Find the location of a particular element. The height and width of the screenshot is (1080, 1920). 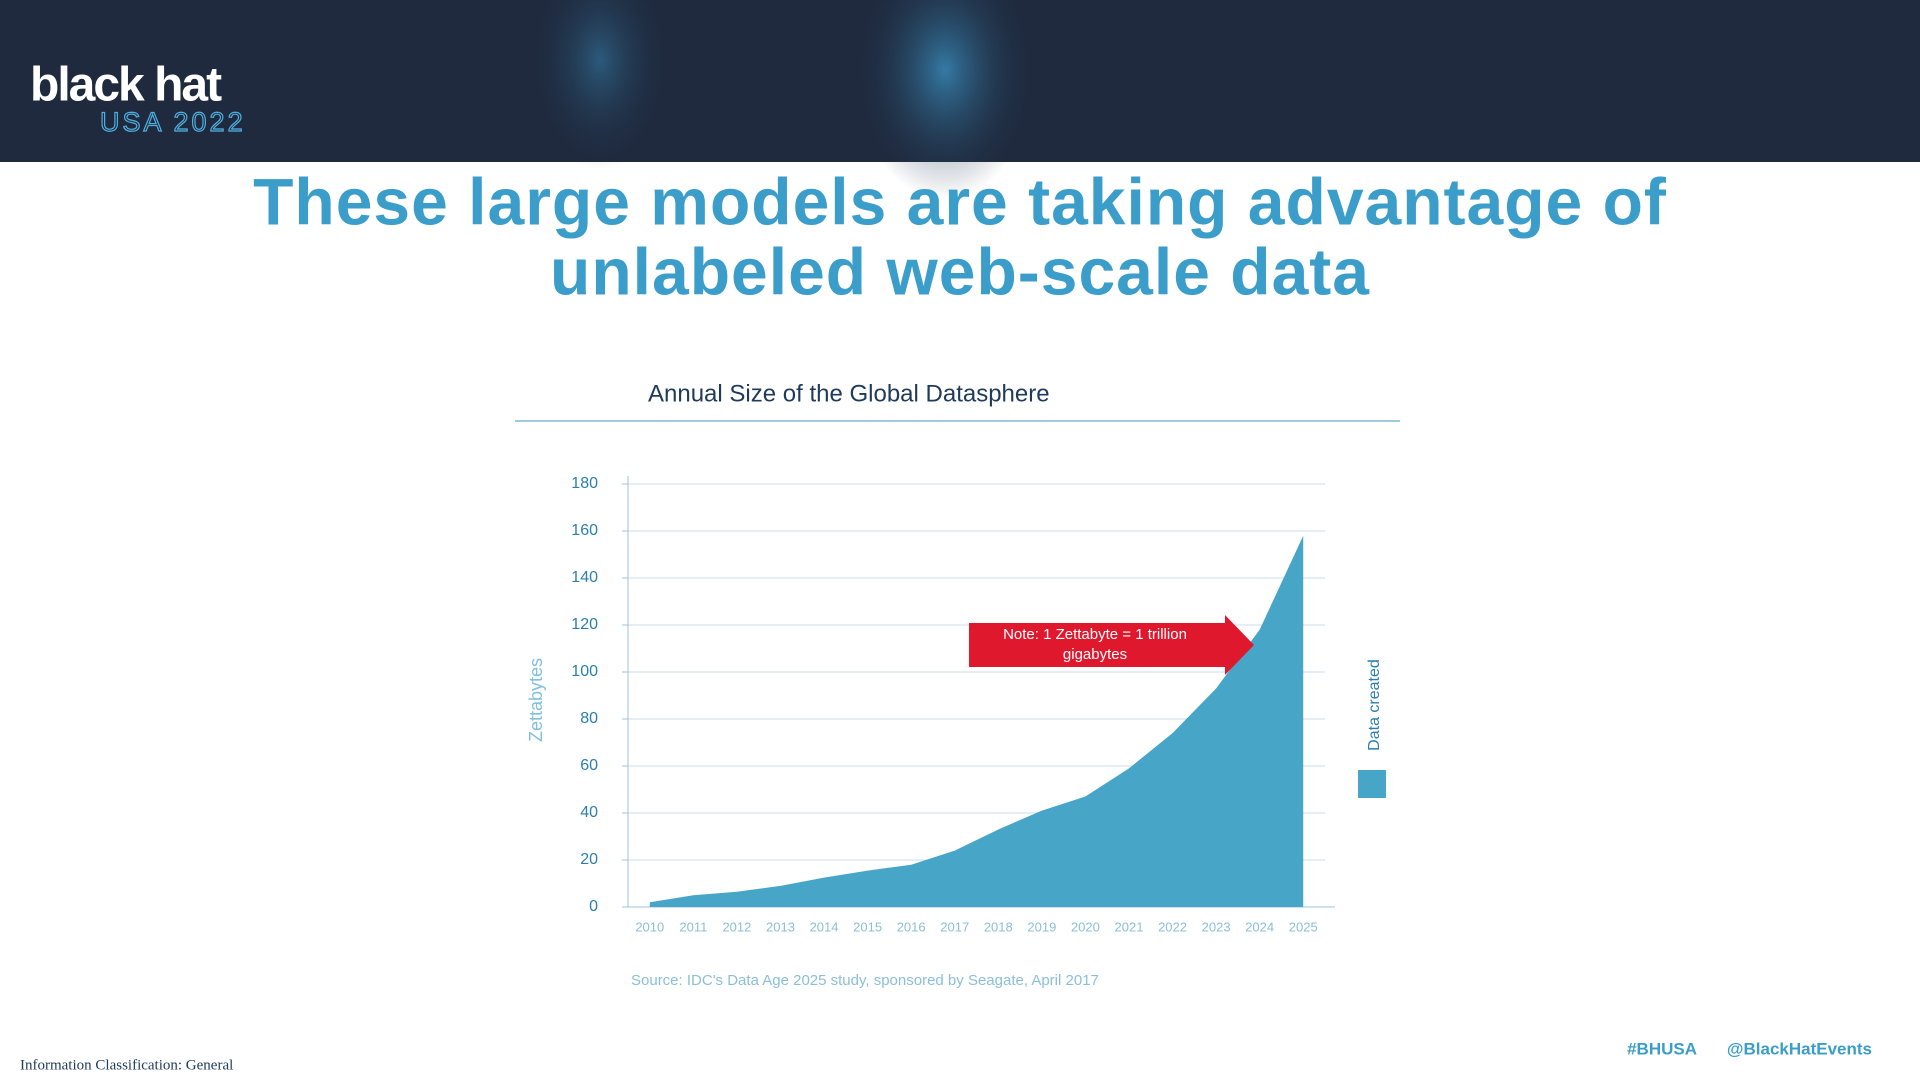

y-tick-label: 0 is located at coordinates (593, 906).